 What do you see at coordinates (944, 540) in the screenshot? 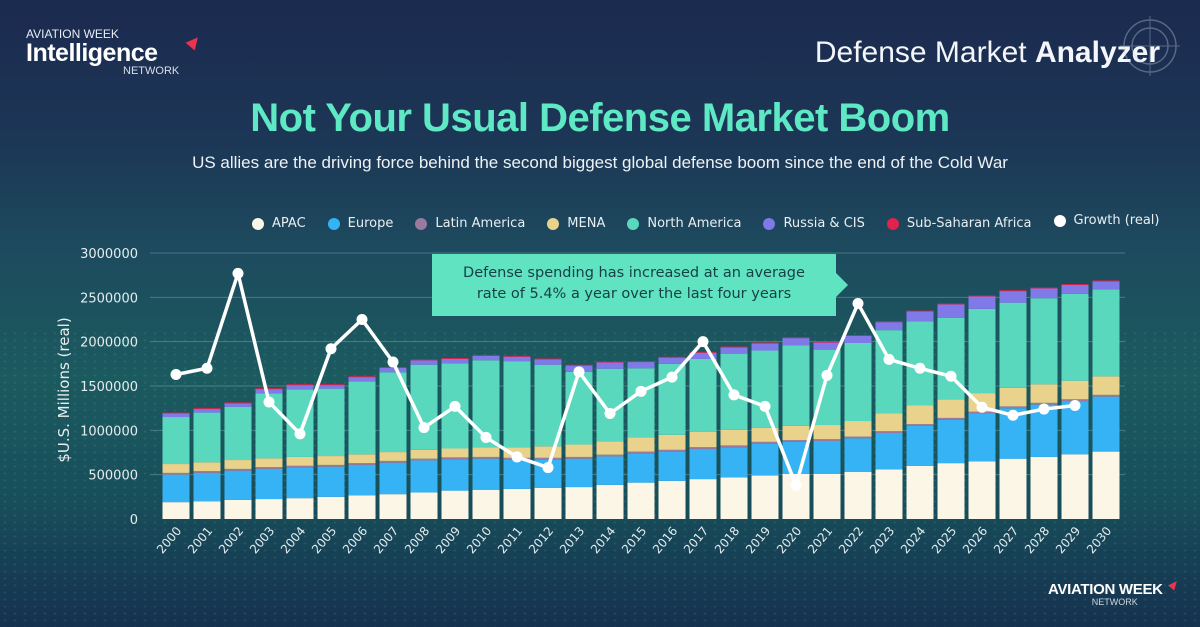
I see `x-tick-label: 2025` at bounding box center [944, 540].